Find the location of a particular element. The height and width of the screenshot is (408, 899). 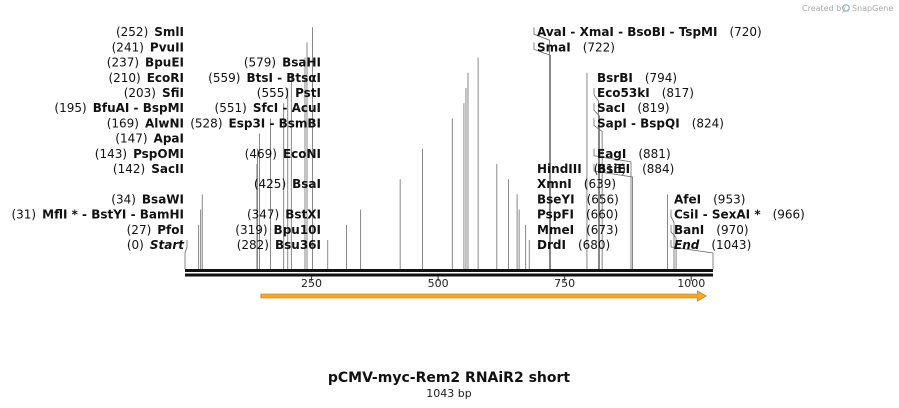

site-apai: (147) ApaI is located at coordinates (149, 139).